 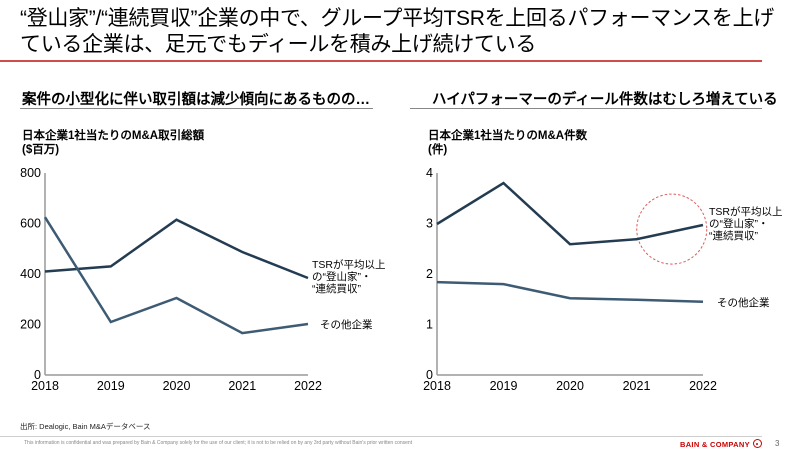 I want to click on left-chart-y-title: 日本企業1社当たりのM&A取引総額 ($百万), so click(x=113, y=143).